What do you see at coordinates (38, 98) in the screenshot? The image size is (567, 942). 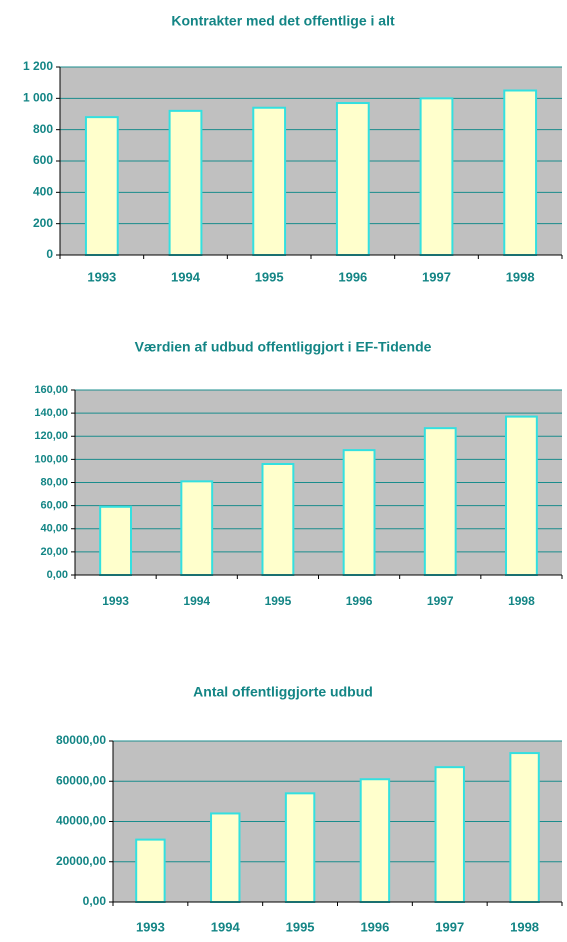 I see `y-tick-label: 1 000` at bounding box center [38, 98].